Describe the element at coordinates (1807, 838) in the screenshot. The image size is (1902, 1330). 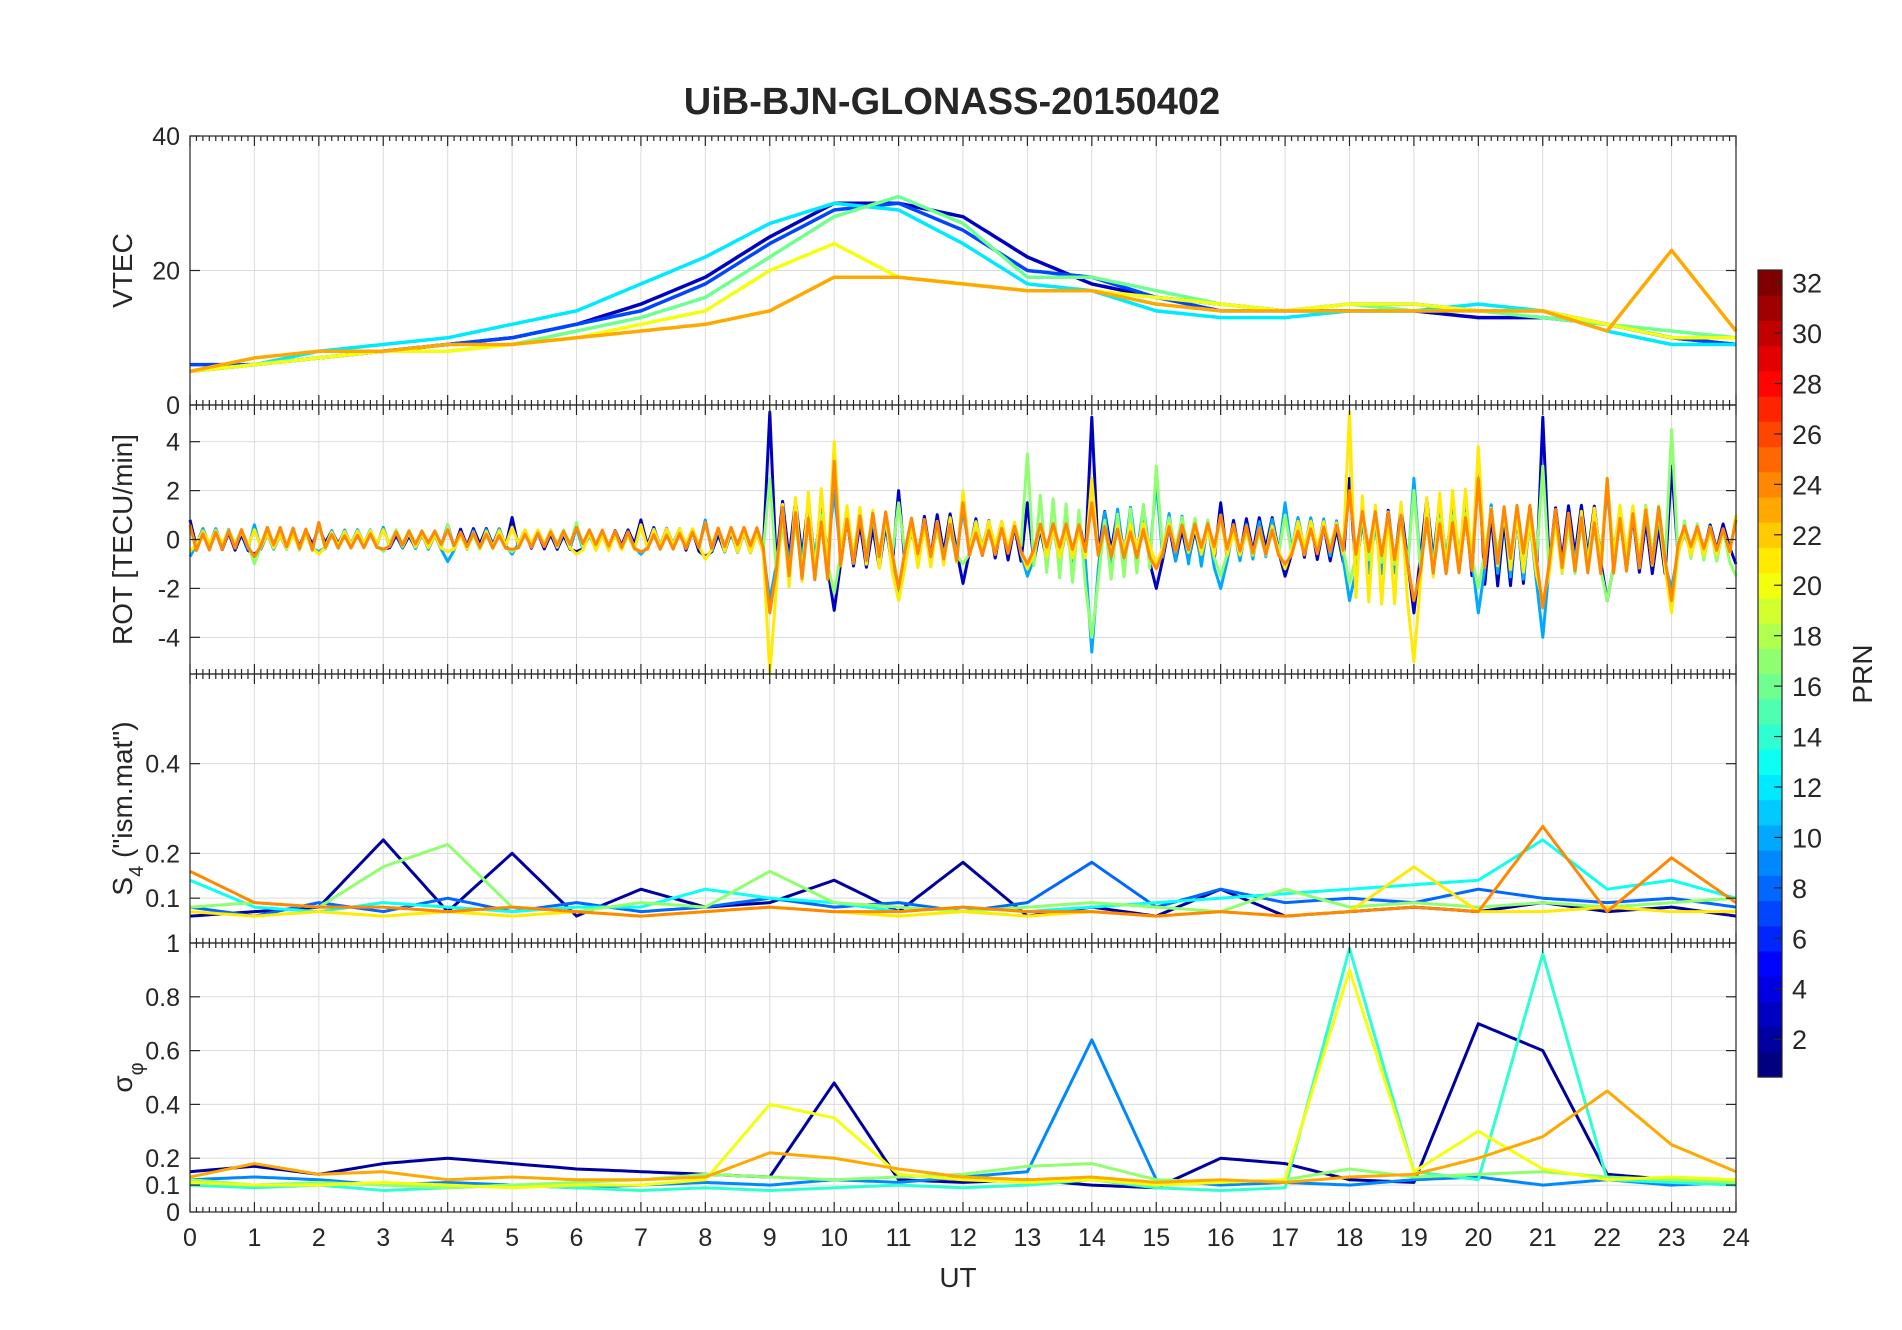
I see `colorbar-tick-label: 10` at that location.